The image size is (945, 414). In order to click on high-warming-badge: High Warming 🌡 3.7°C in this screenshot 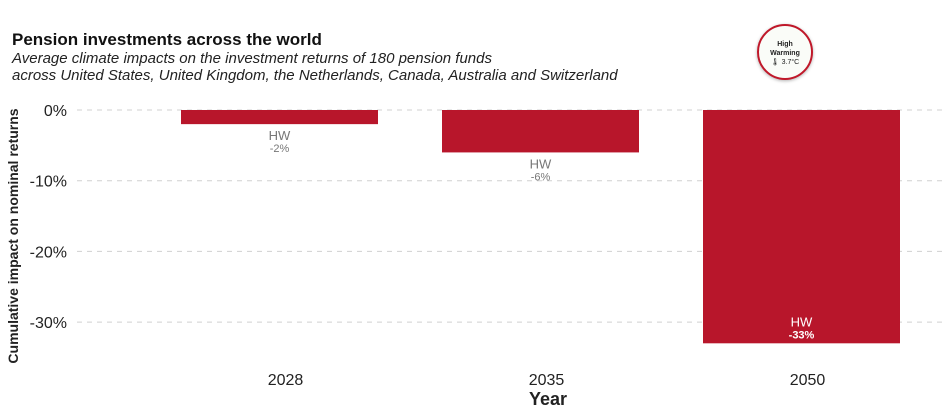, I will do `click(785, 52)`.